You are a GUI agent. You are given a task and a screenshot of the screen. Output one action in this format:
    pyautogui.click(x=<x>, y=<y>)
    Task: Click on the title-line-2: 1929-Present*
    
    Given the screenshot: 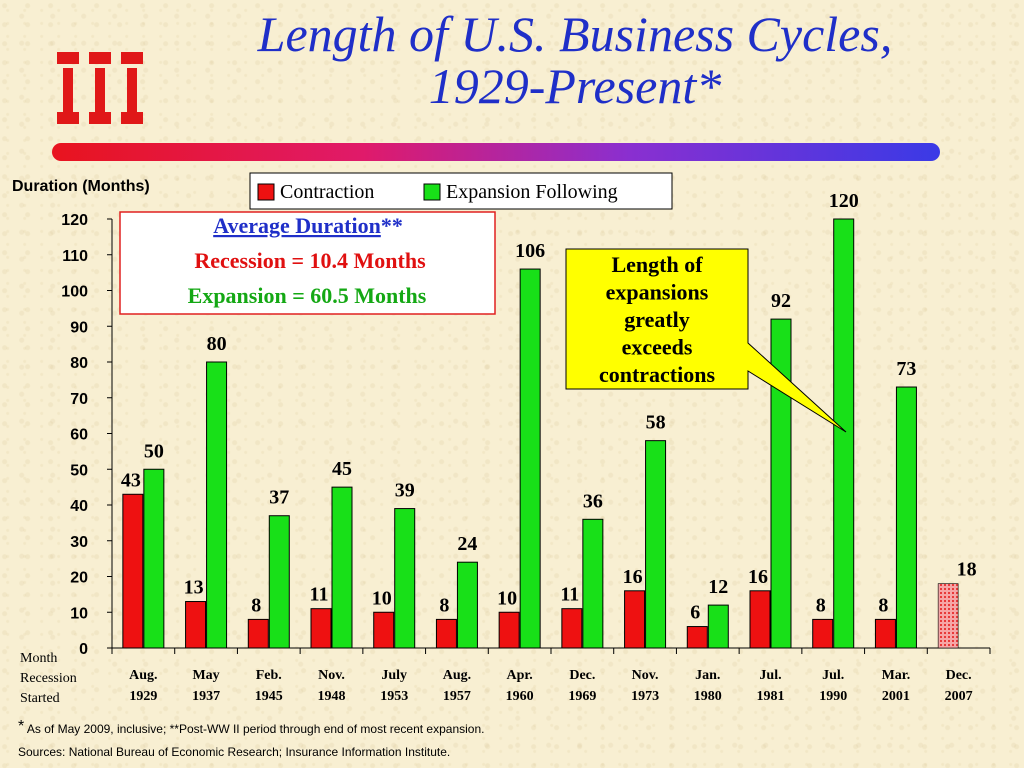 What is the action you would take?
    pyautogui.click(x=575, y=86)
    